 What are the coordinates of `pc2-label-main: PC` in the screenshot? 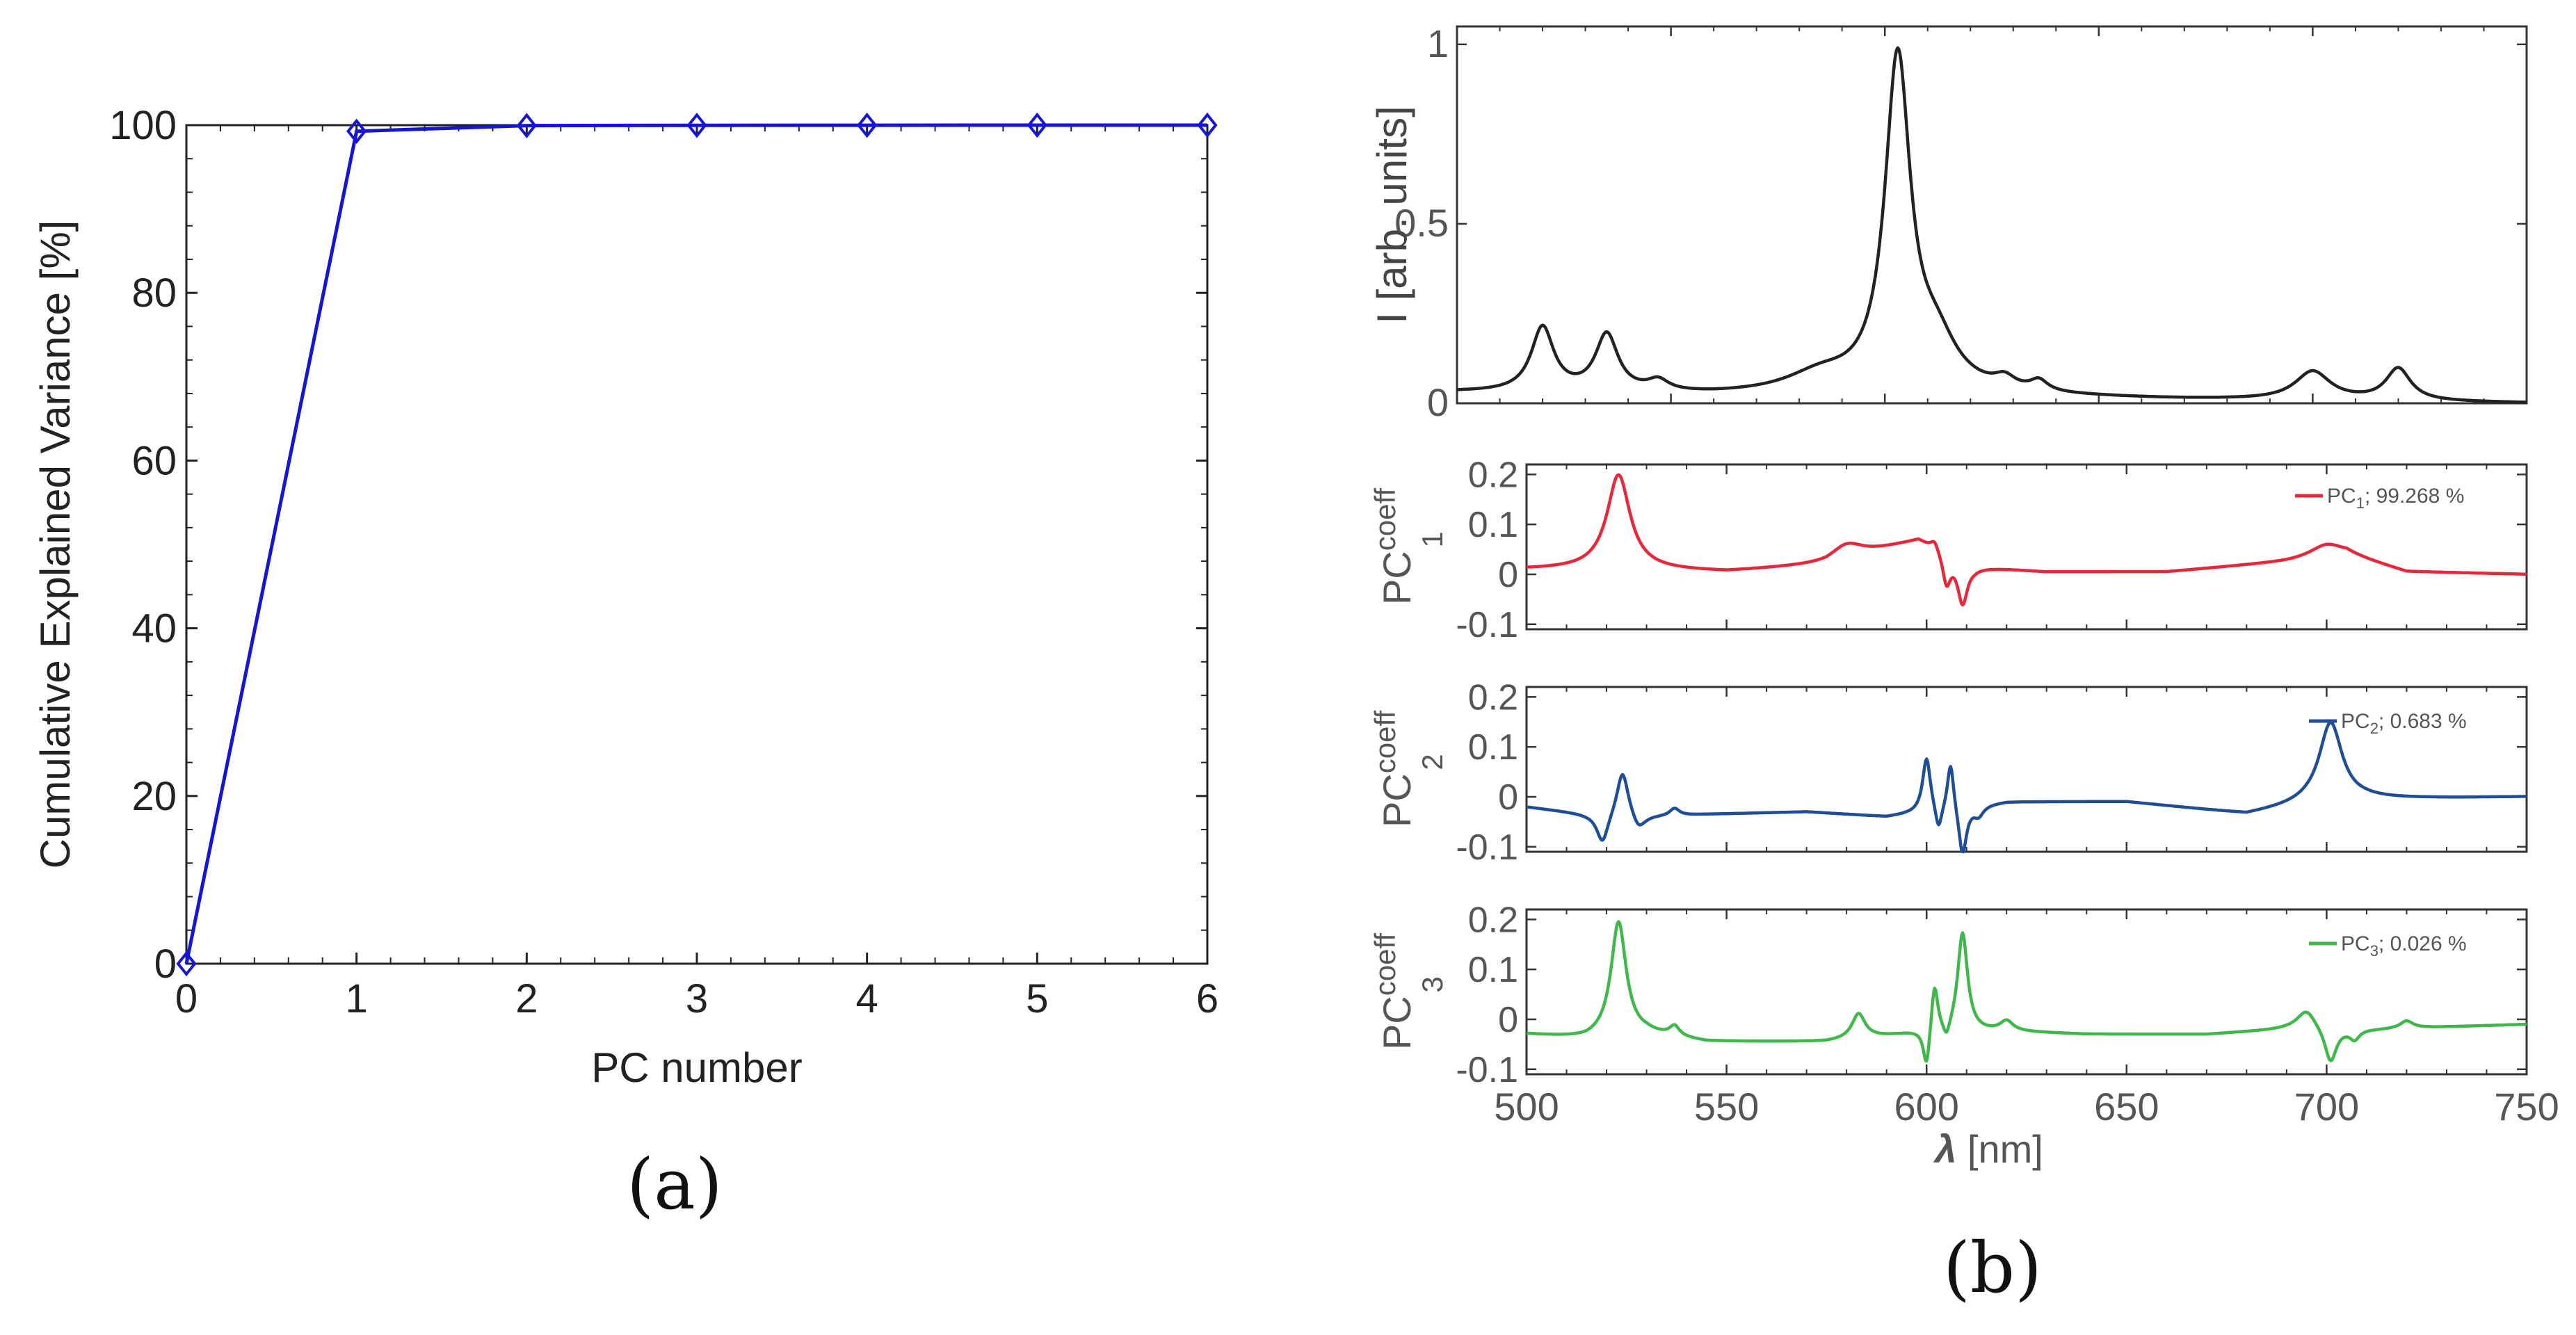 It's located at (1397, 800).